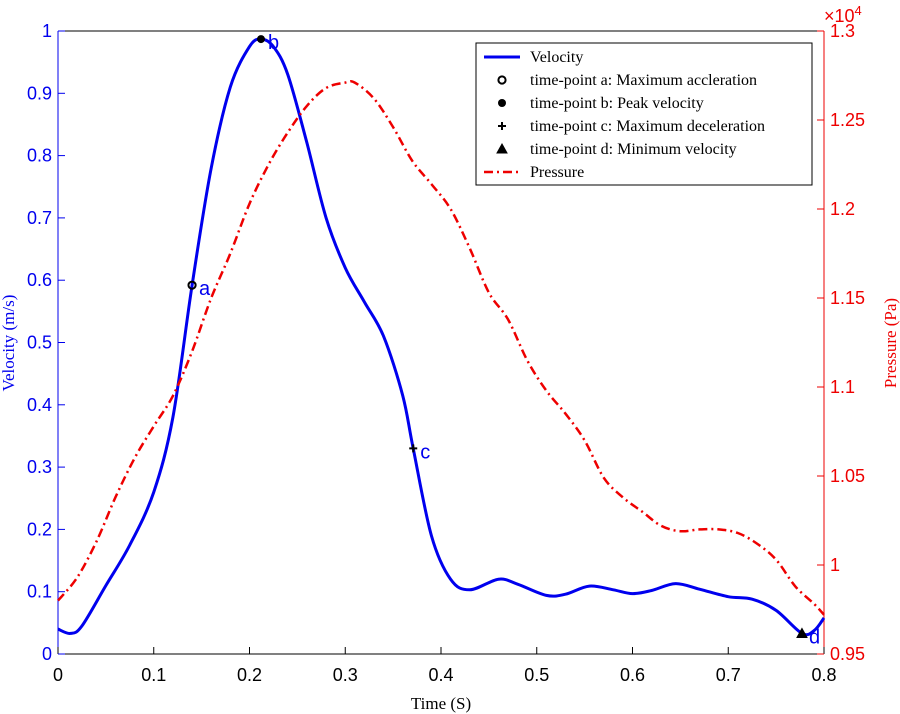 The height and width of the screenshot is (714, 900). What do you see at coordinates (633, 149) in the screenshot?
I see `legend-entry-label: time-point d: Minimum velocity` at bounding box center [633, 149].